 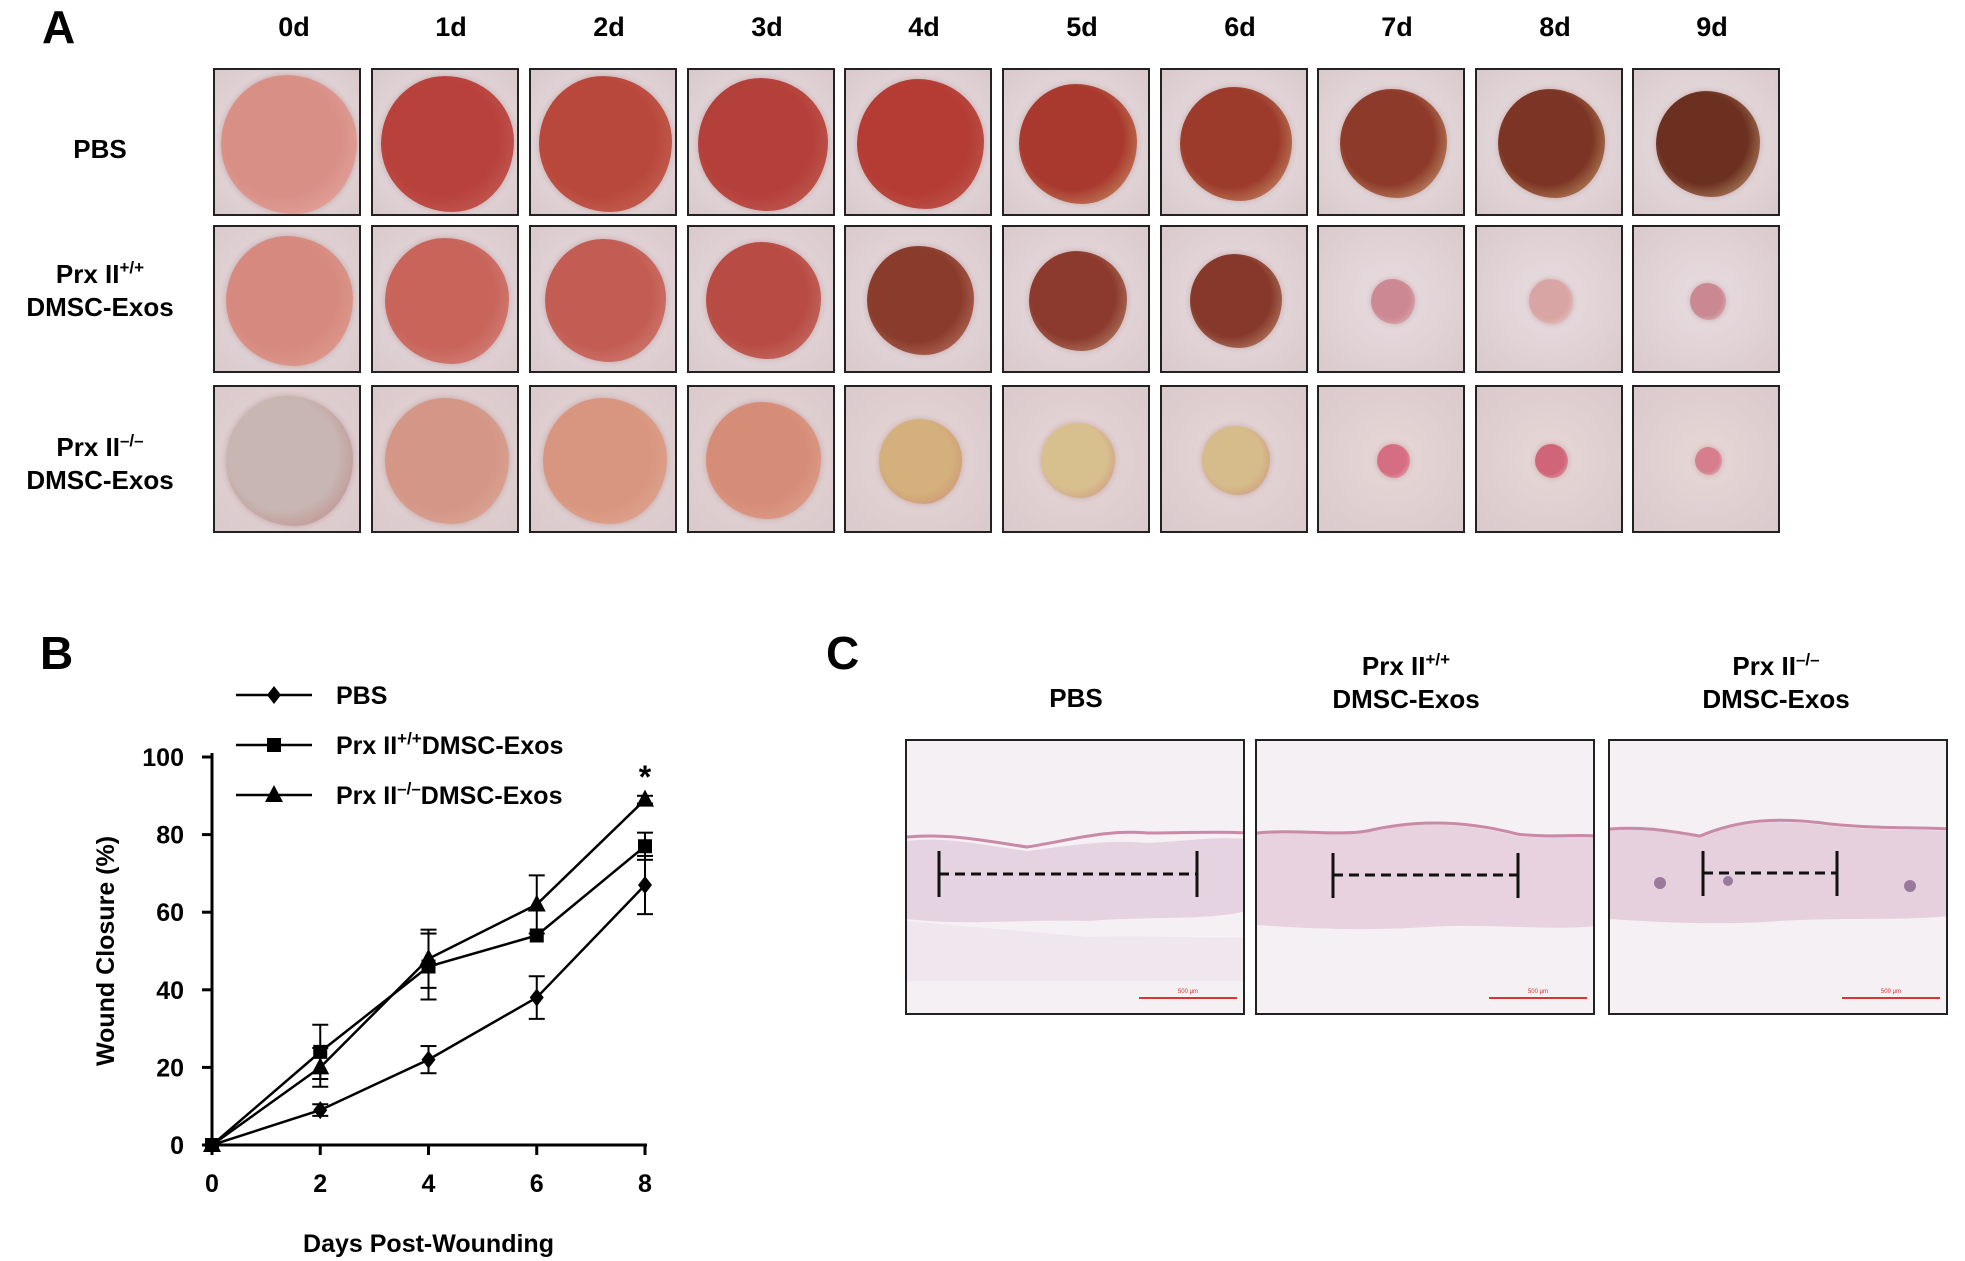 I want to click on x-tick-label: 4, so click(x=429, y=1184).